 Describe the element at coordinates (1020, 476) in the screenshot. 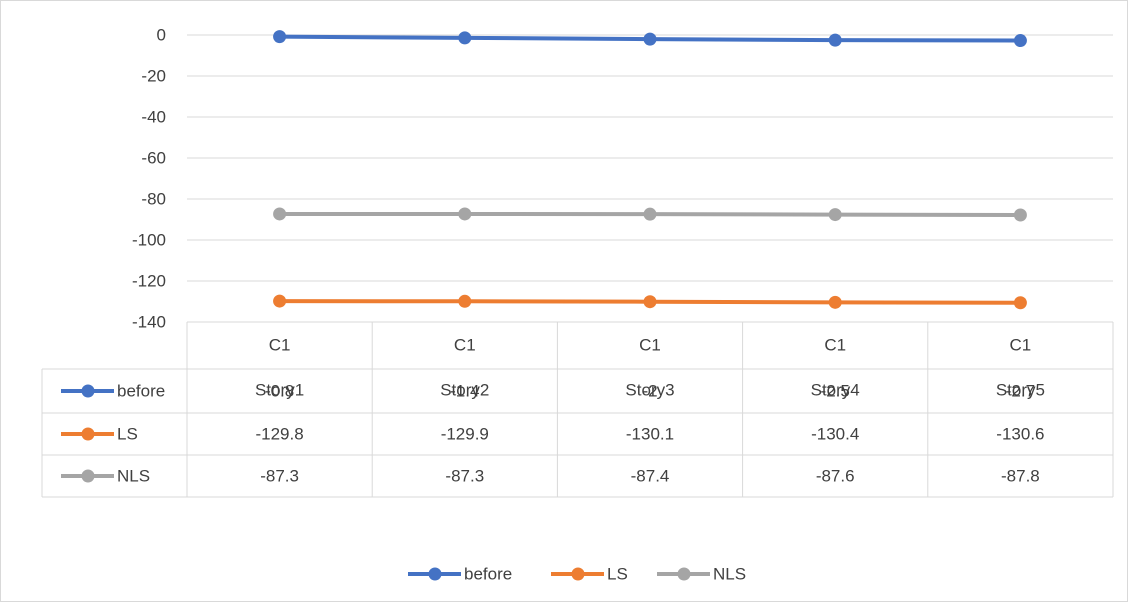

I see `table-value: -87.8` at that location.